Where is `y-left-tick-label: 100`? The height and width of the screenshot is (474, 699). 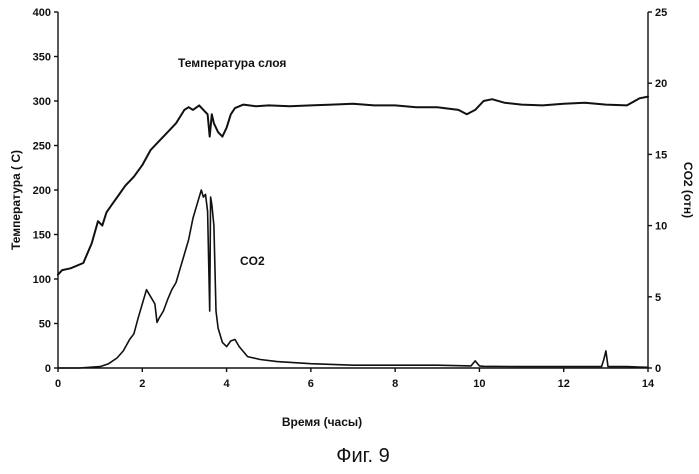
y-left-tick-label: 100 is located at coordinates (42, 280).